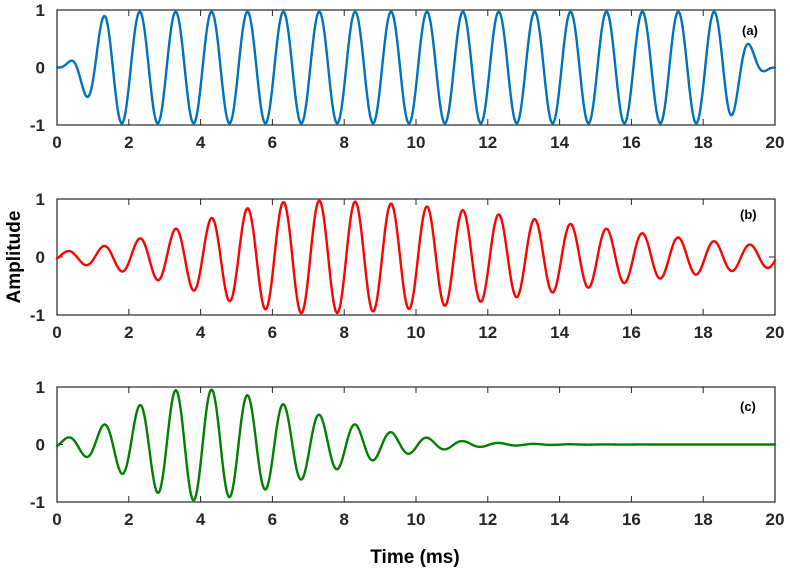 Image resolution: width=790 pixels, height=573 pixels. What do you see at coordinates (14, 257) in the screenshot?
I see `y-axis-label: Amplitude` at bounding box center [14, 257].